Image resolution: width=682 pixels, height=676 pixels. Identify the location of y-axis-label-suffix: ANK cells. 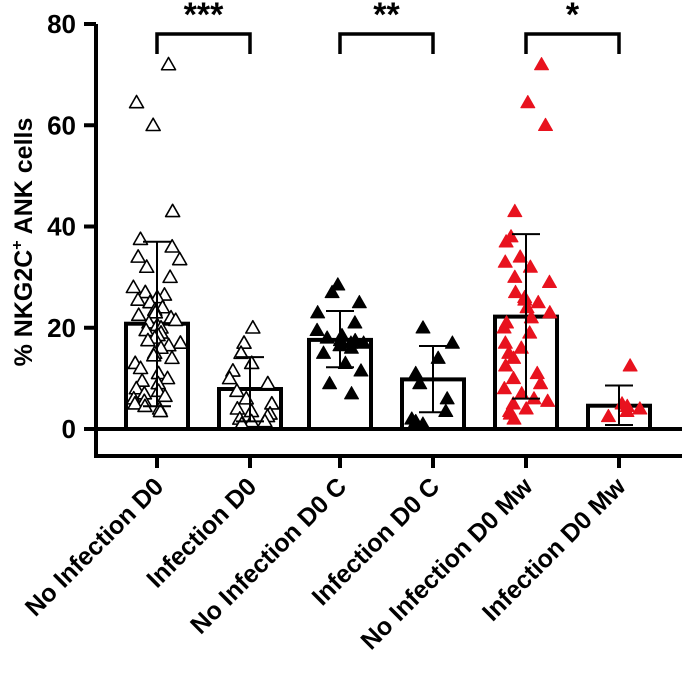
(24, 179).